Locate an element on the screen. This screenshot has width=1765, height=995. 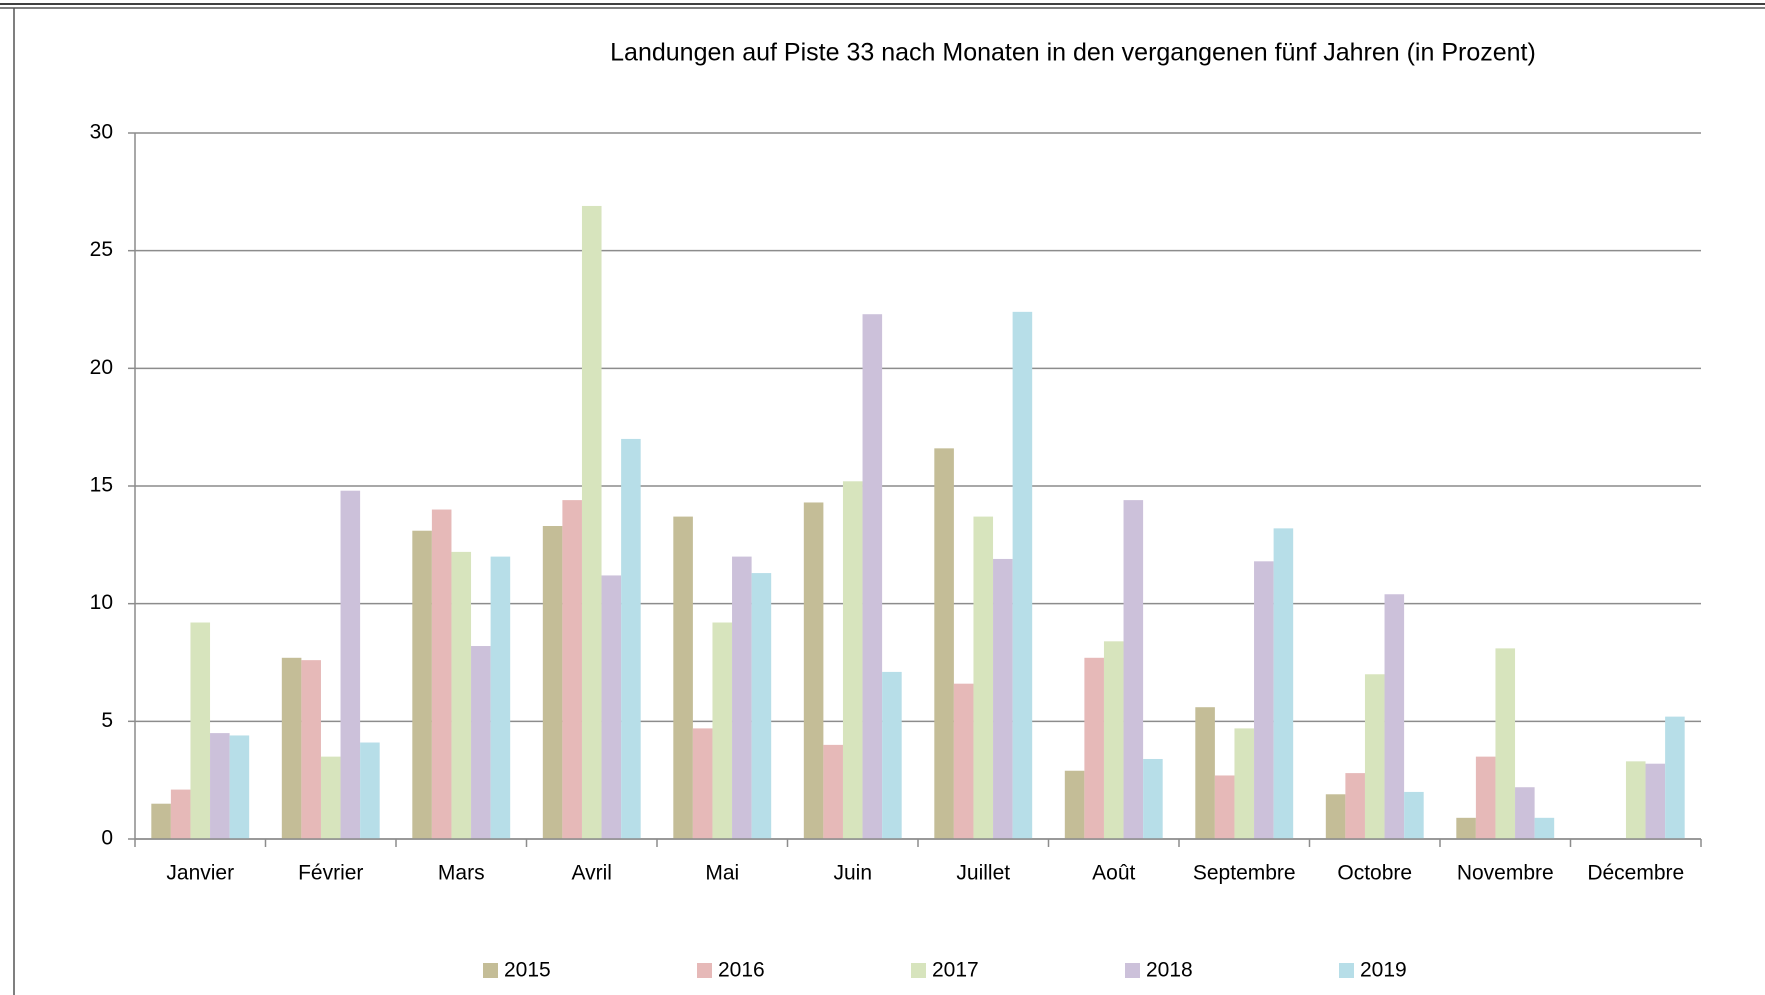
x-tick-label: Février is located at coordinates (330, 873).